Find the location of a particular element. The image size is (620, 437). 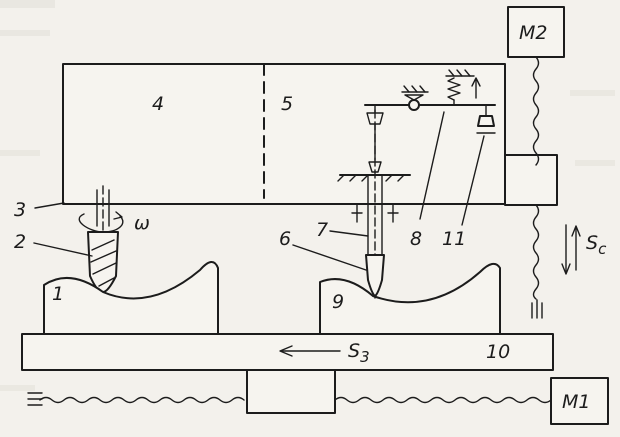

screw-end-left is located at coordinates (35, 399).